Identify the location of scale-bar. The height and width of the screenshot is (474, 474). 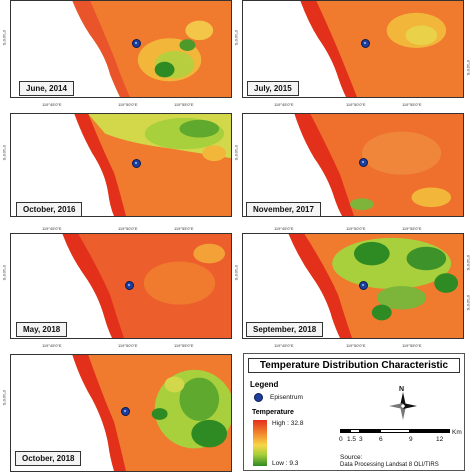
(395, 431).